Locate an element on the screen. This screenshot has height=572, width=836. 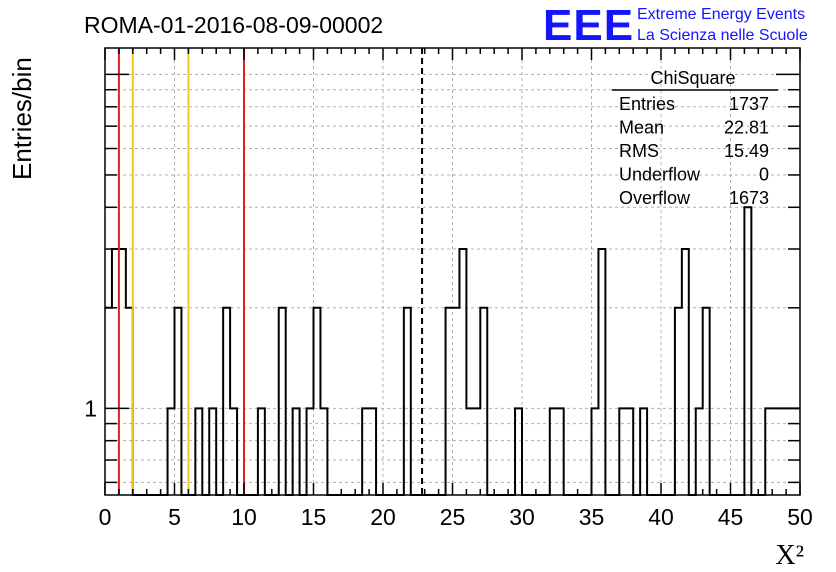
stats-title: ChiSquare is located at coordinates (692, 78).